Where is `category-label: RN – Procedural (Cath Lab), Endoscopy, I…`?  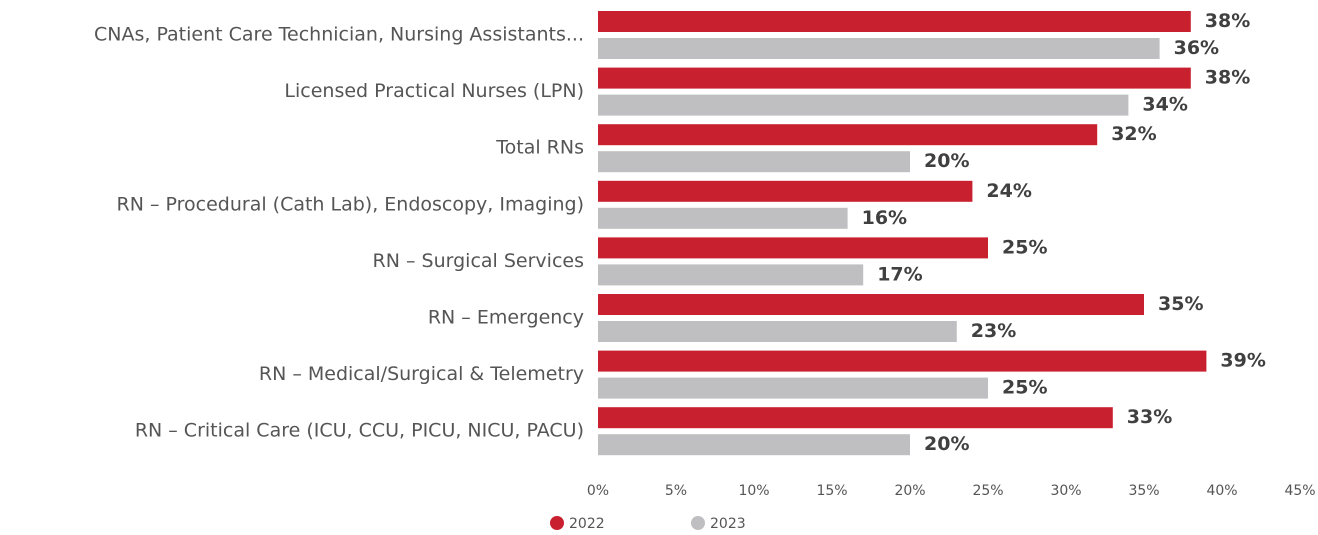 category-label: RN – Procedural (Cath Lab), Endoscopy, I… is located at coordinates (350, 204).